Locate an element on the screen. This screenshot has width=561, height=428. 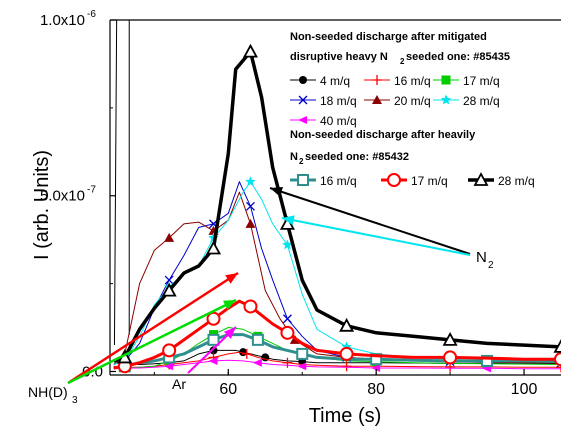
n2-arrow-black is located at coordinates (370, 221).